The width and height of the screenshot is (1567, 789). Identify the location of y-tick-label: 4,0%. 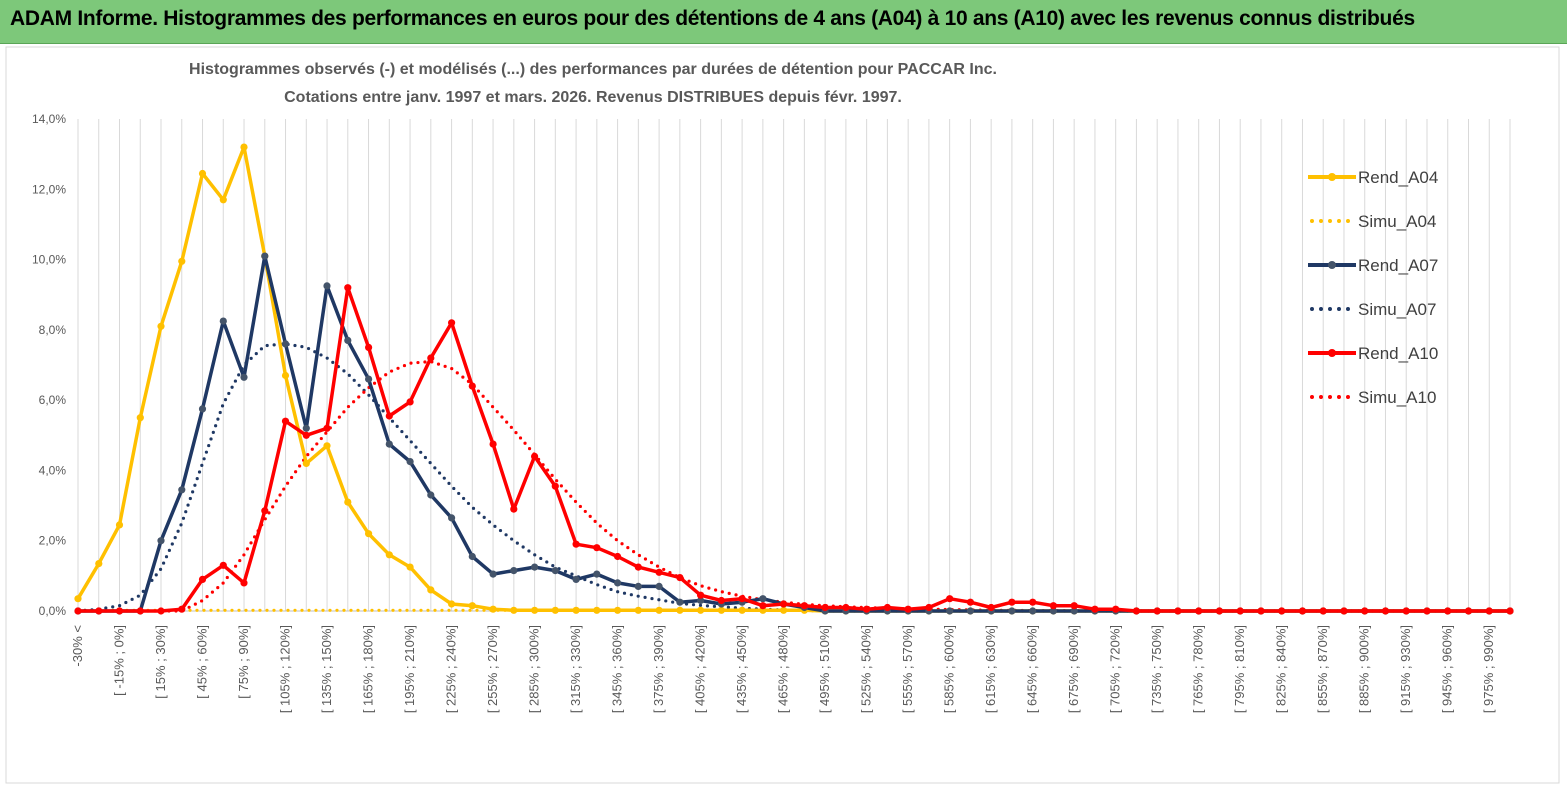
(53, 470).